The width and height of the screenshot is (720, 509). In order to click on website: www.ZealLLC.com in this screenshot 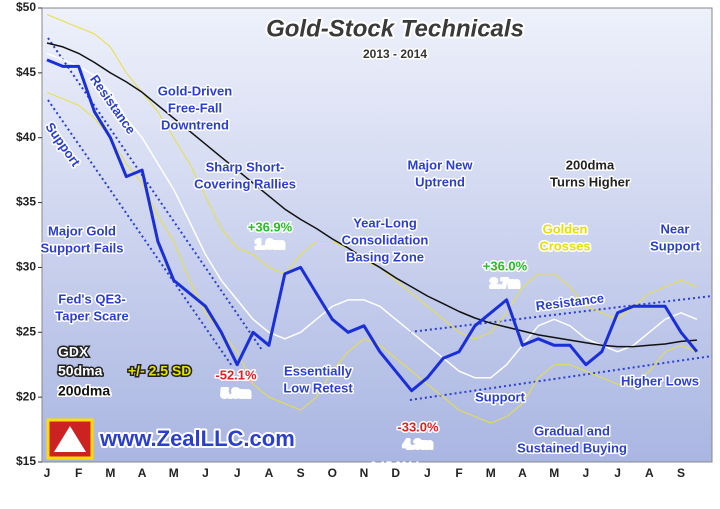, I will do `click(197, 438)`.